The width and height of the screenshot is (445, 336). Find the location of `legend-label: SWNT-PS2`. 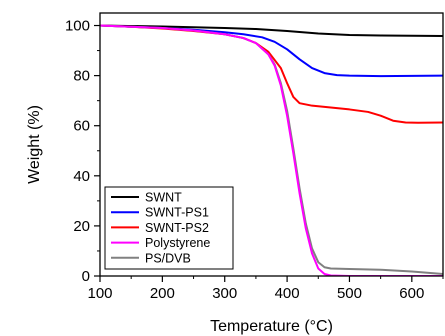

legend-label: SWNT-PS2 is located at coordinates (177, 228).